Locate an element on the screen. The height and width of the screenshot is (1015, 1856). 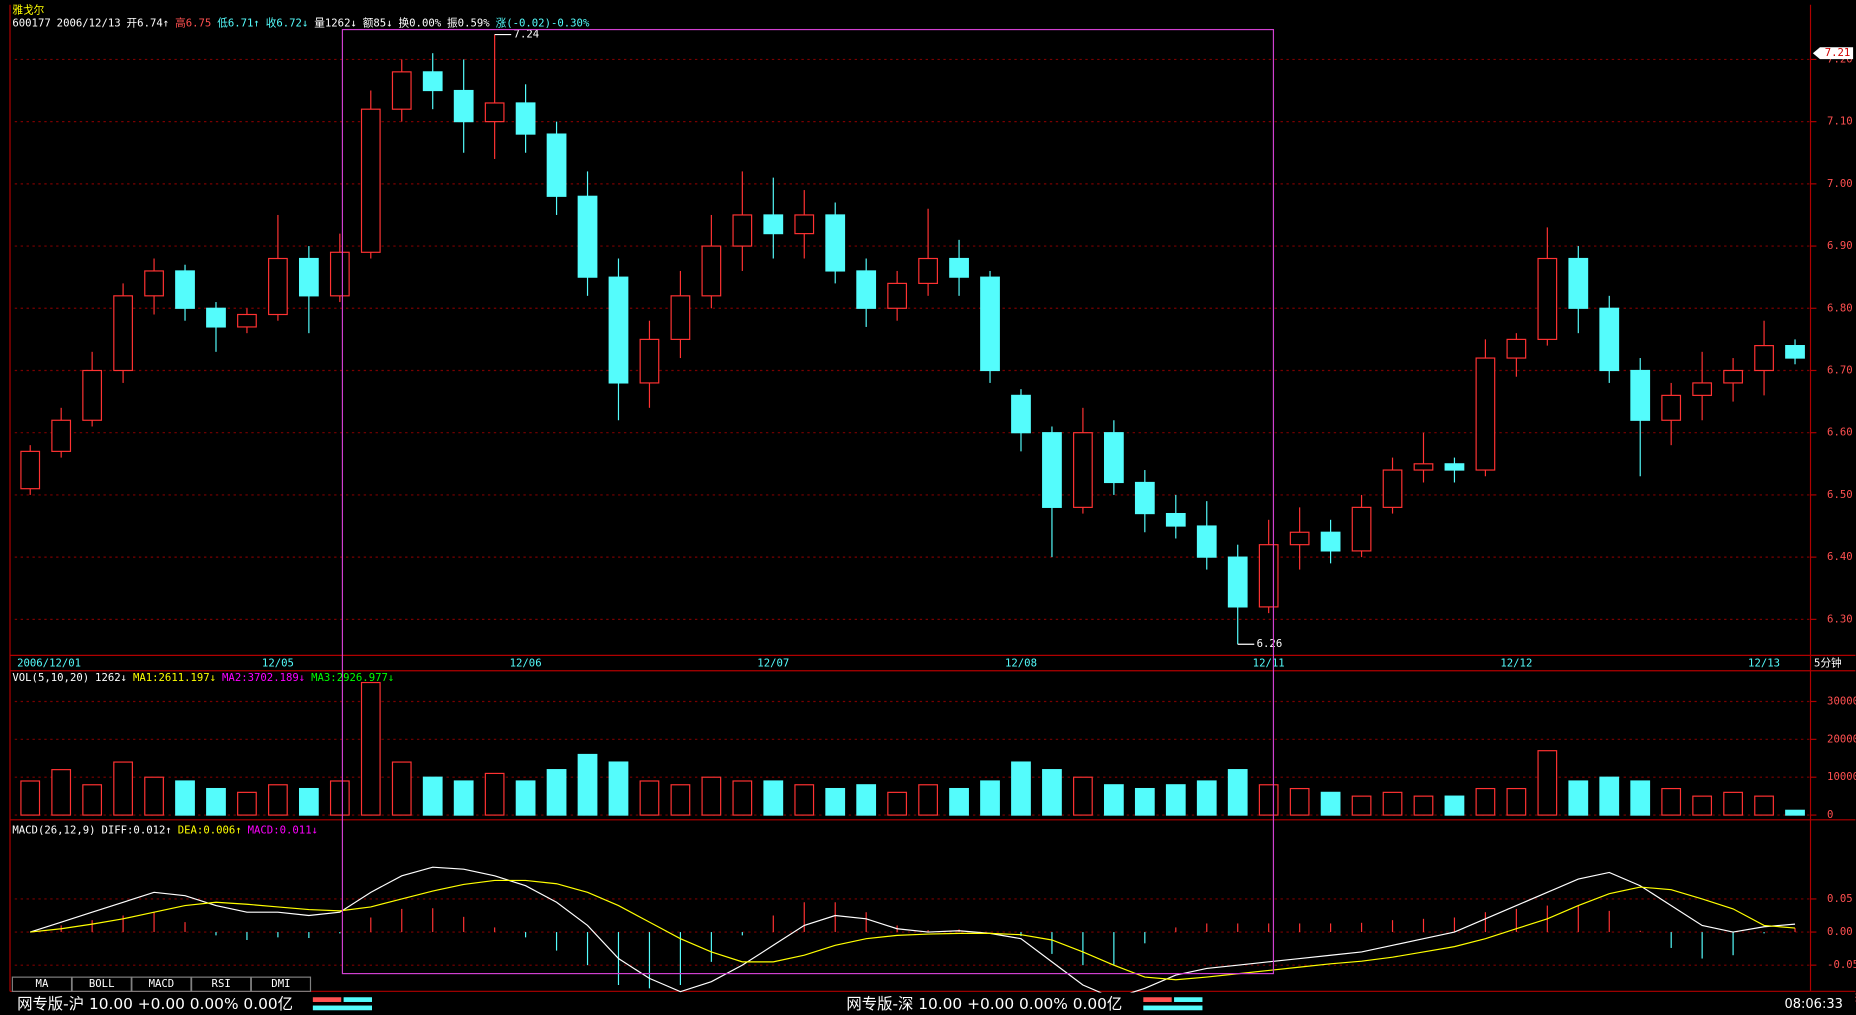
header-item: 振0.59% is located at coordinates (468, 23).